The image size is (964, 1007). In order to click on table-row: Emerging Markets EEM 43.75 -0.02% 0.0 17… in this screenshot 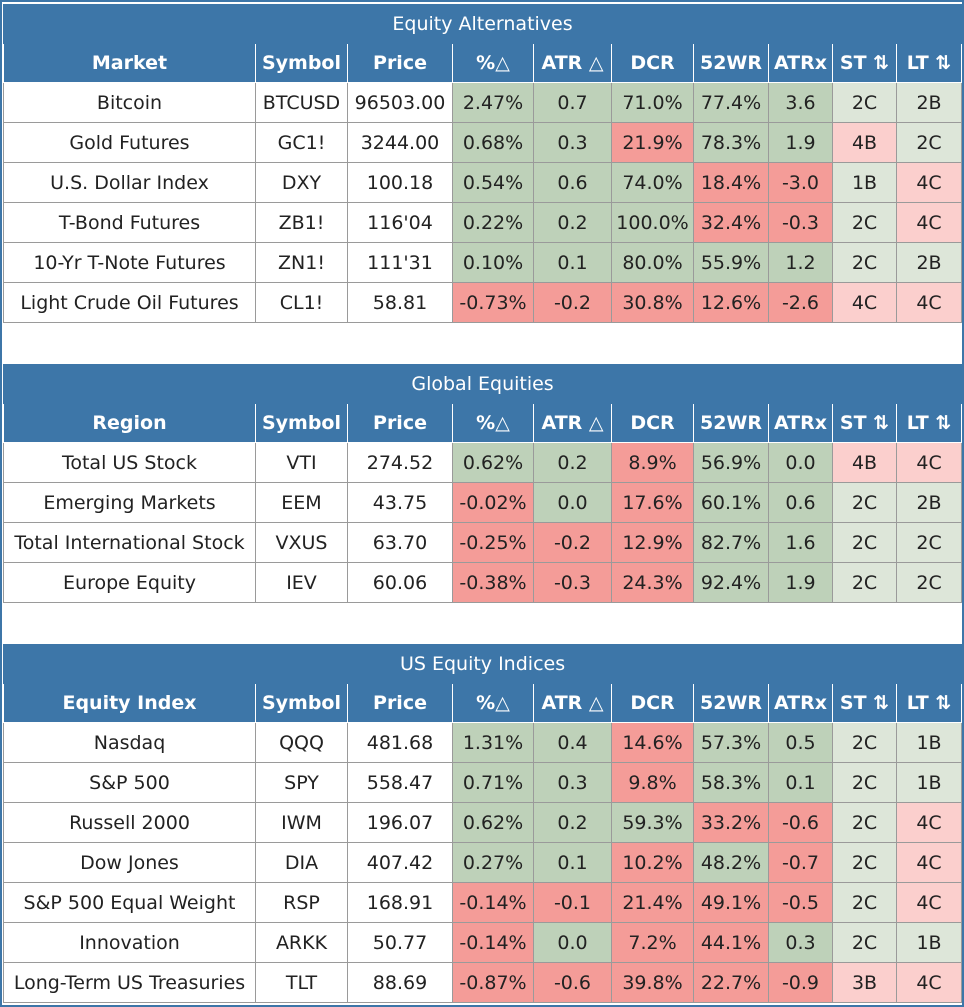, I will do `click(483, 502)`.